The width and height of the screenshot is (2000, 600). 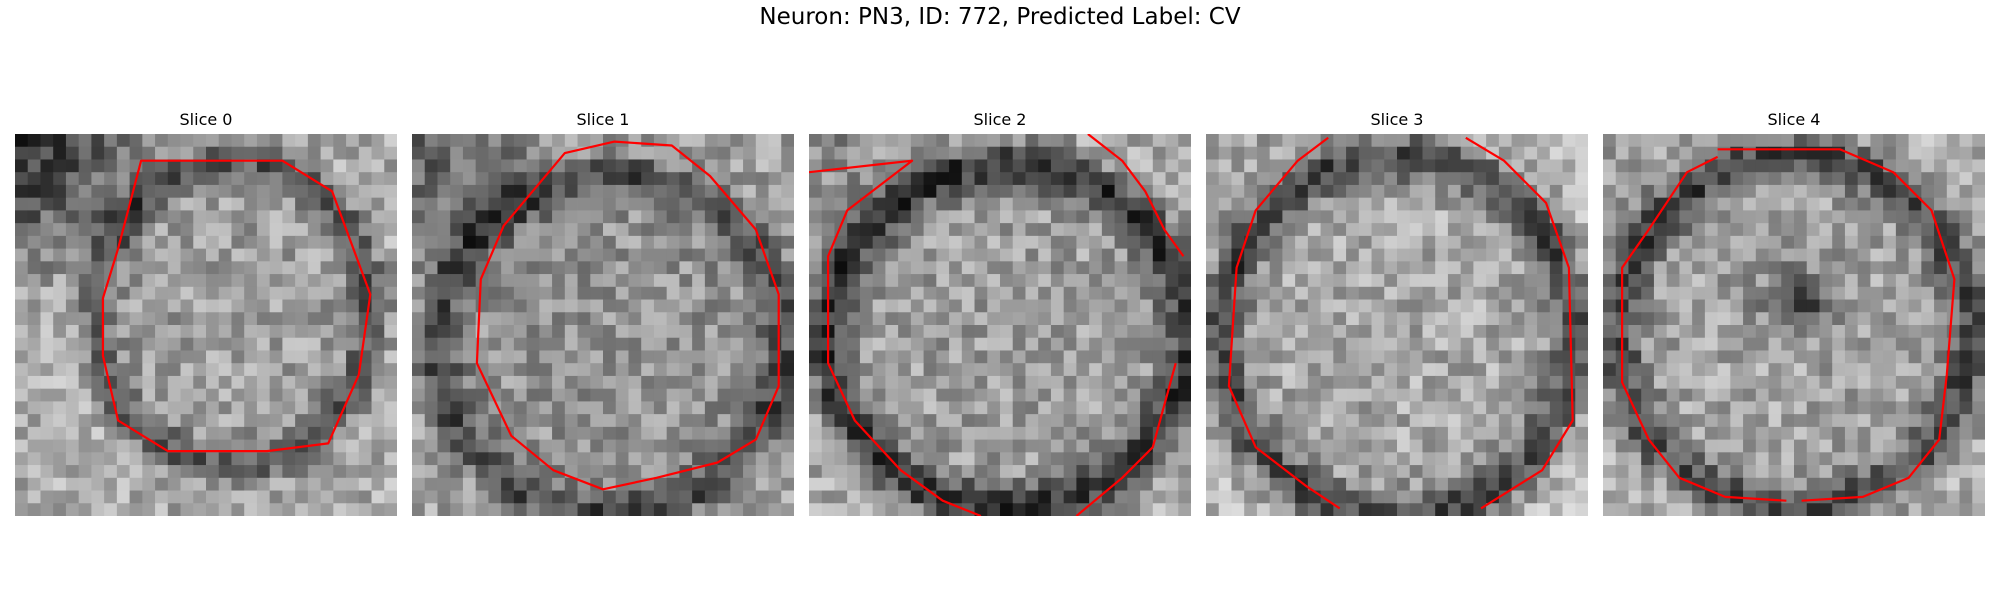 What do you see at coordinates (1397, 119) in the screenshot?
I see `slice-title-3: Slice 3` at bounding box center [1397, 119].